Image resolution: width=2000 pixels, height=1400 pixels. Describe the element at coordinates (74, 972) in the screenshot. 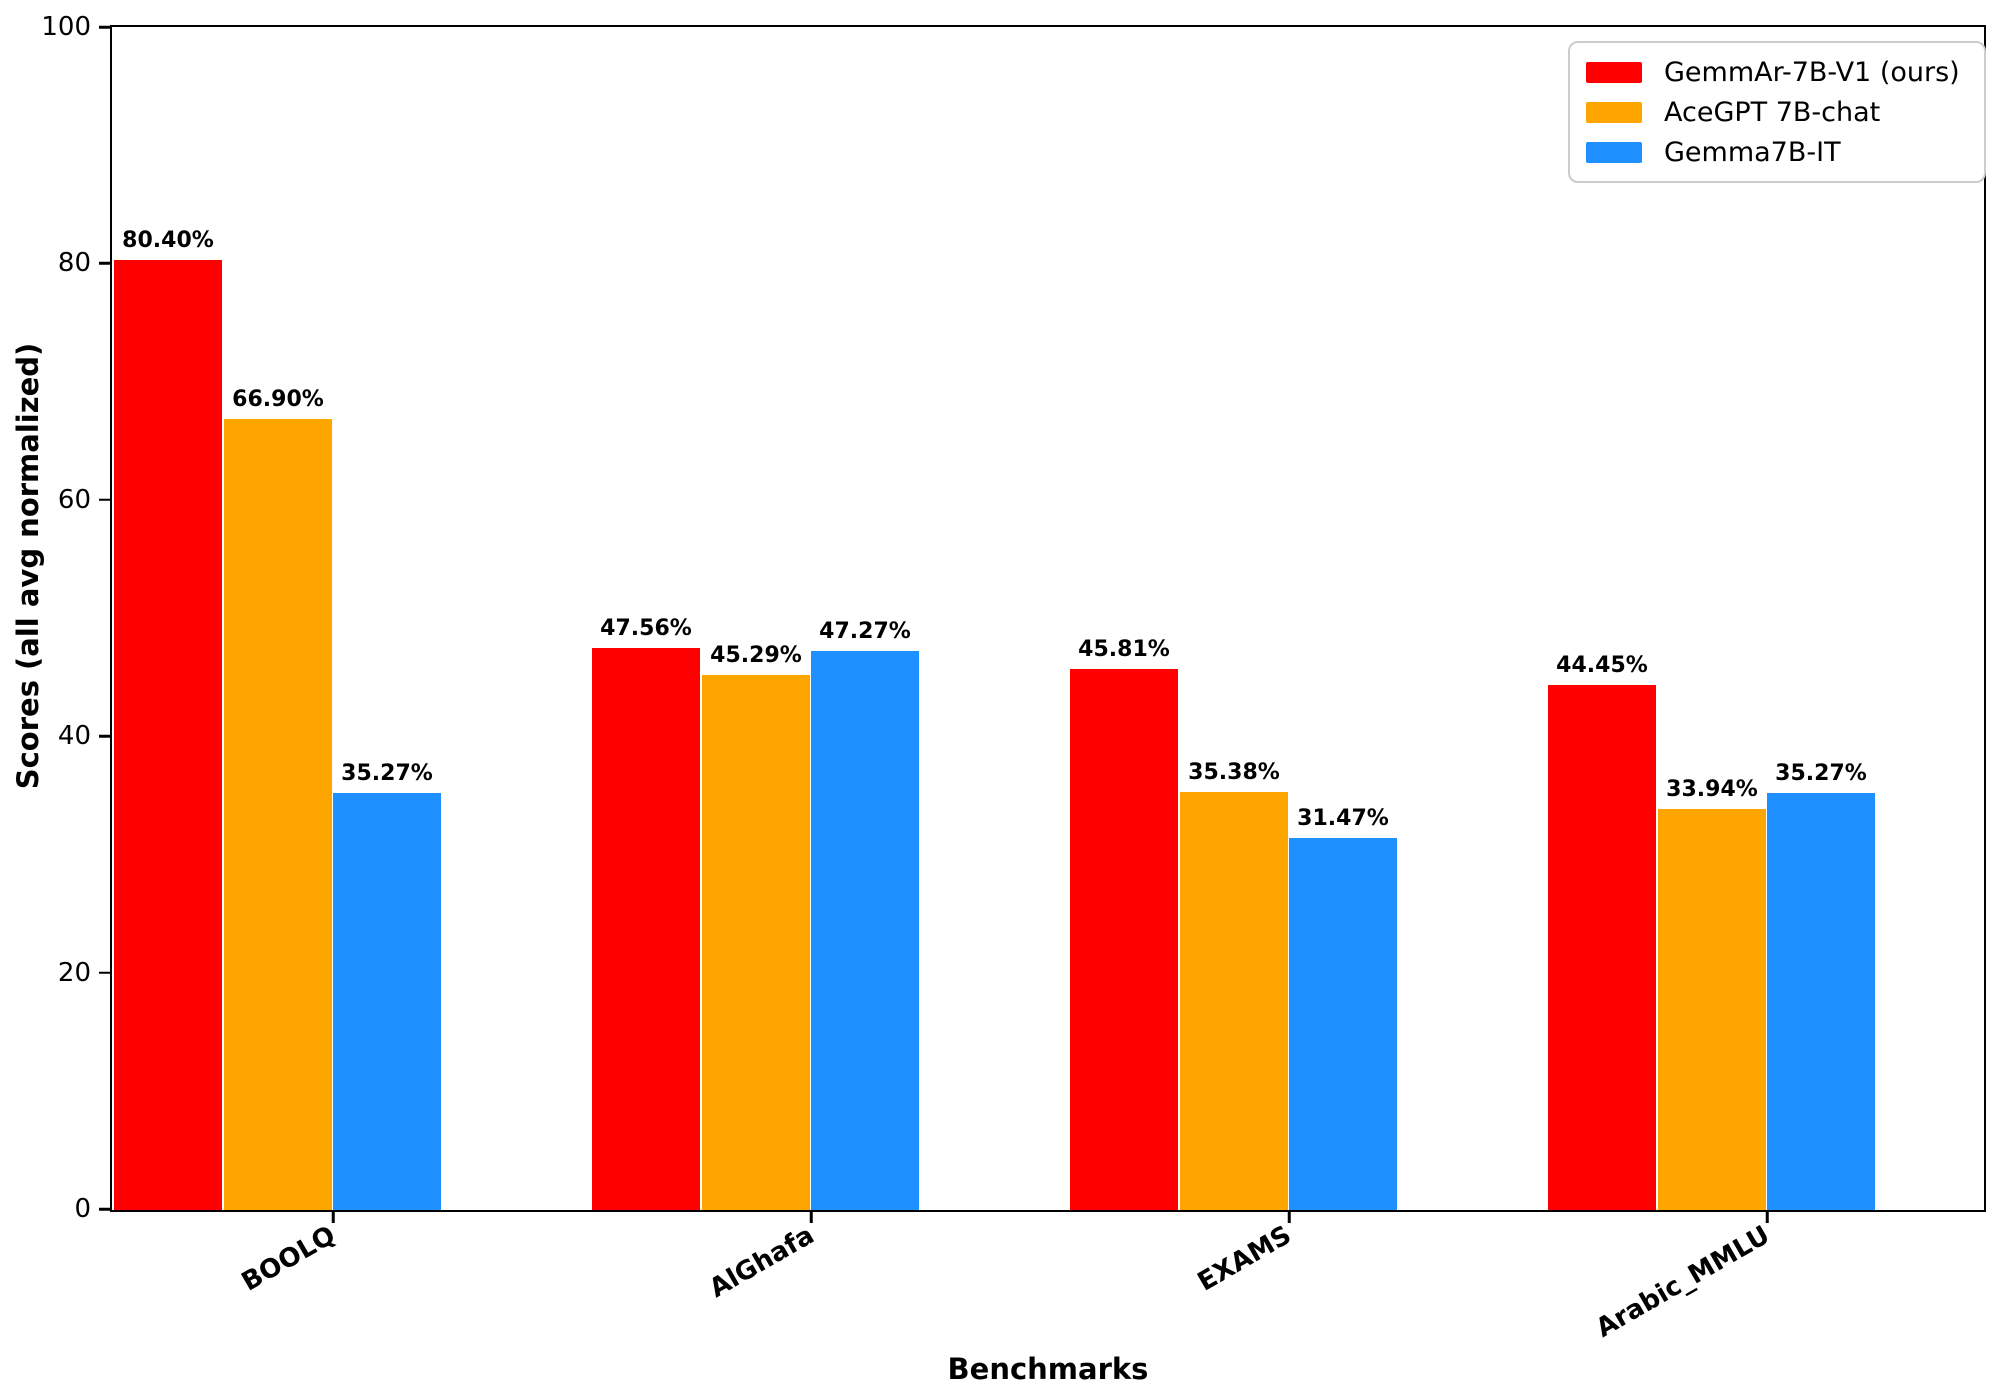

I see `y-tick-label: 20` at that location.